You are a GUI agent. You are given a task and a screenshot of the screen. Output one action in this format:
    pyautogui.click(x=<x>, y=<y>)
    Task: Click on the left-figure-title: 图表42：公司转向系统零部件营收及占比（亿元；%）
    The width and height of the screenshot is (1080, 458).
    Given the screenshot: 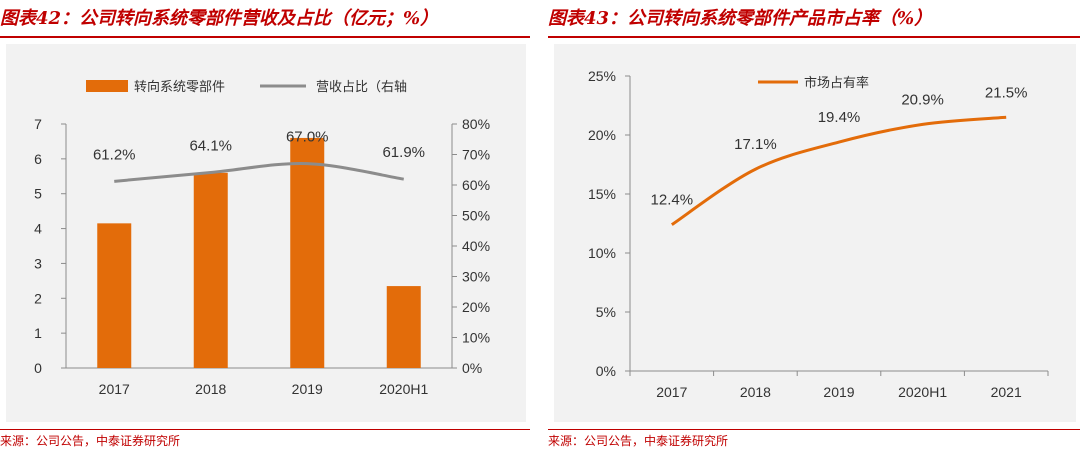 What is the action you would take?
    pyautogui.click(x=219, y=18)
    